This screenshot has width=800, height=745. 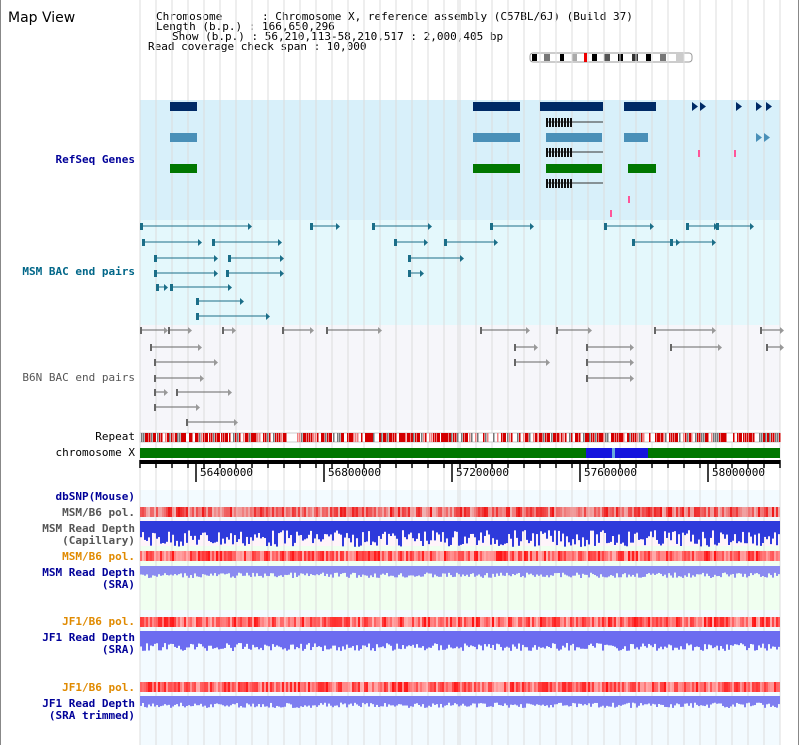 What do you see at coordinates (95, 159) in the screenshot?
I see `track-label-refseq: RefSeq Genes` at bounding box center [95, 159].